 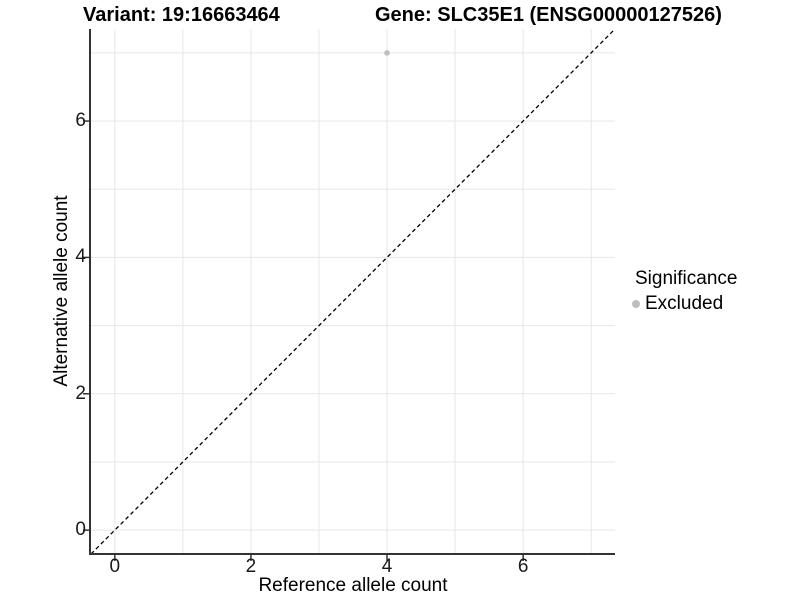 What do you see at coordinates (387, 566) in the screenshot?
I see `x-tick-label-4: 4` at bounding box center [387, 566].